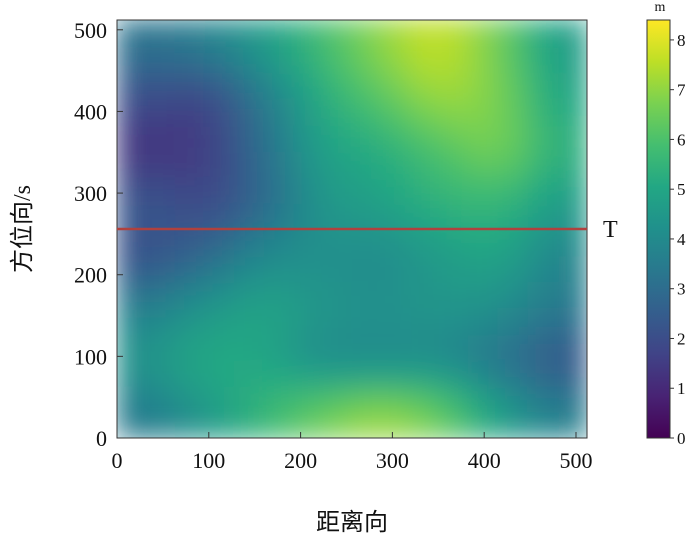 Image resolution: width=700 pixels, height=536 pixels. I want to click on colorbar, so click(658, 229).